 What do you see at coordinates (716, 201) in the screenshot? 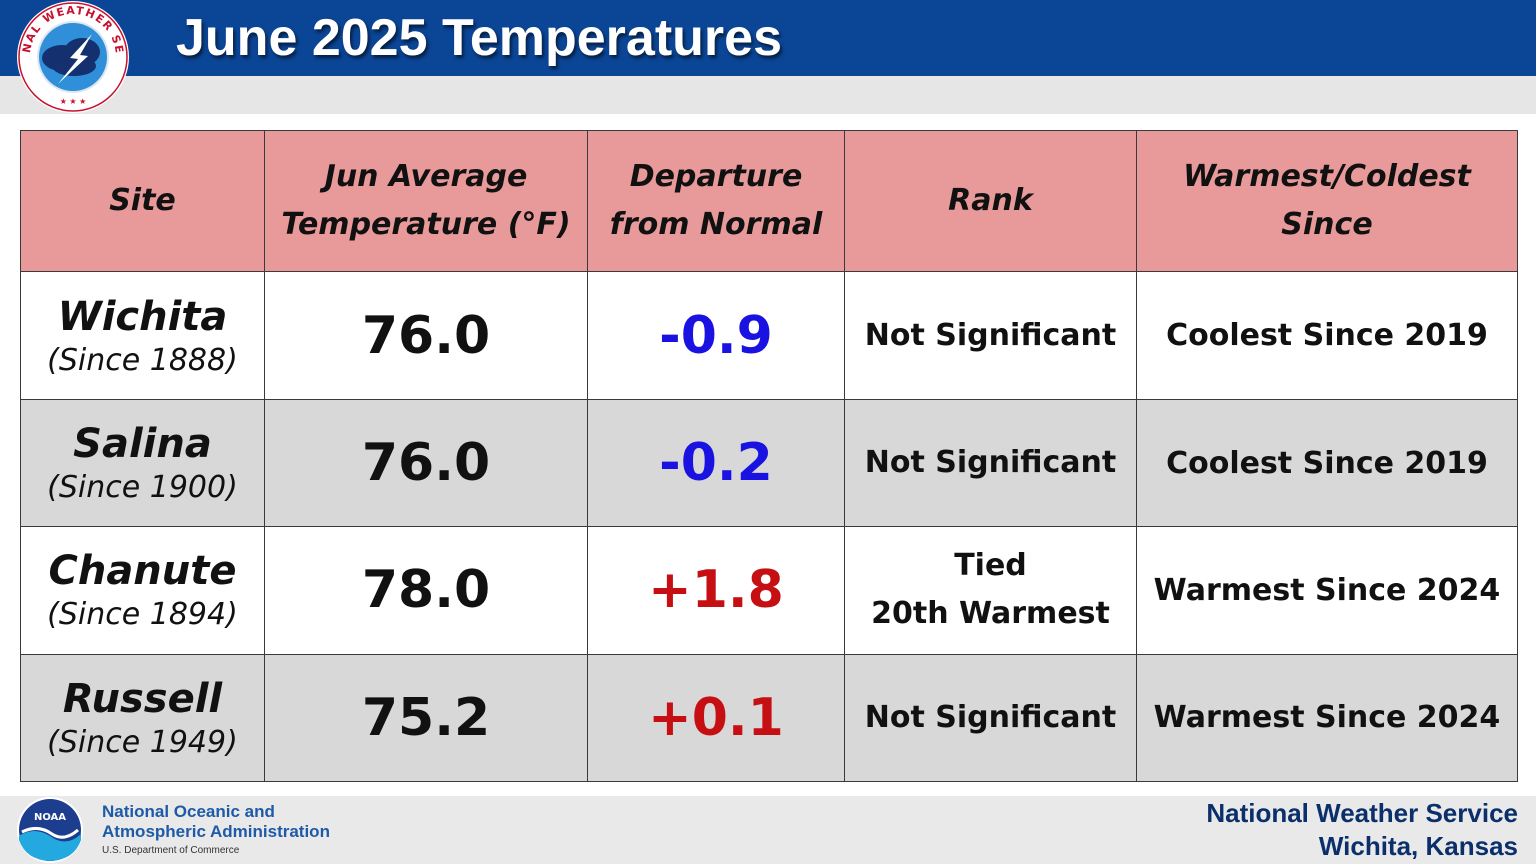
I see `column-header-departure: Departure from Normal` at bounding box center [716, 201].